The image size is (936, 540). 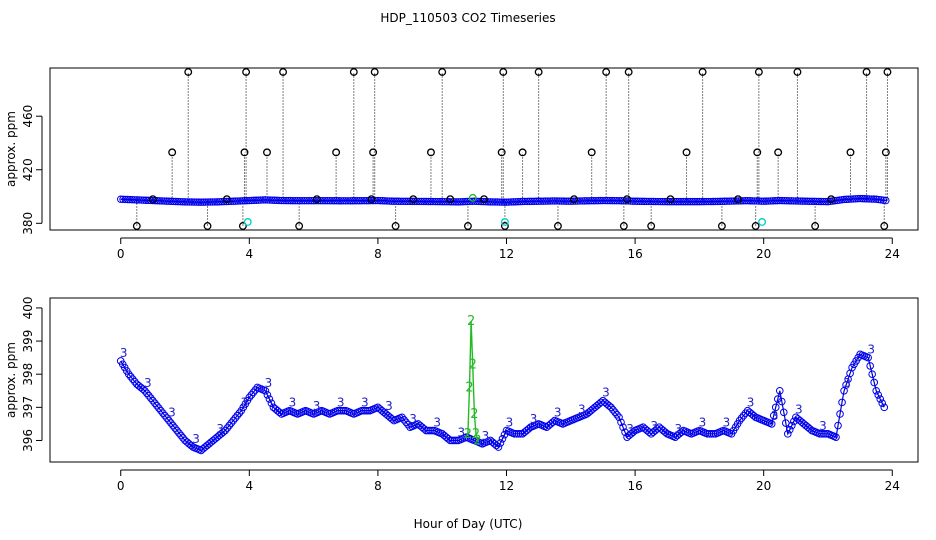 What do you see at coordinates (249, 486) in the screenshot?
I see `bottom-x-tick-label: 4` at bounding box center [249, 486].